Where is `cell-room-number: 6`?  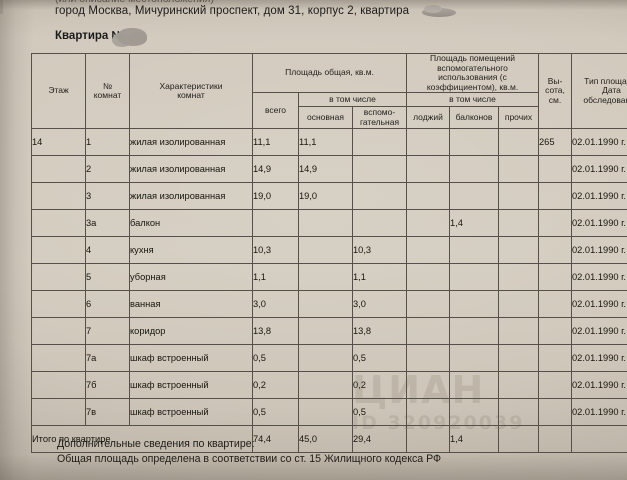 cell-room-number: 6 is located at coordinates (107, 304).